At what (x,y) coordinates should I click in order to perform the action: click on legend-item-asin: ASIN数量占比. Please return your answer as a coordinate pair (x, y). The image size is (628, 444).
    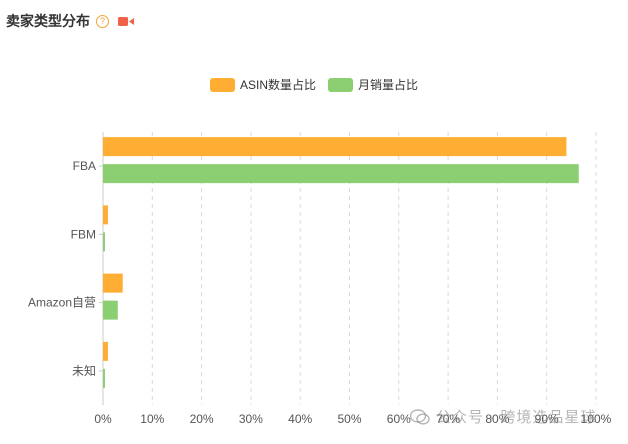
    Looking at the image, I should click on (262, 84).